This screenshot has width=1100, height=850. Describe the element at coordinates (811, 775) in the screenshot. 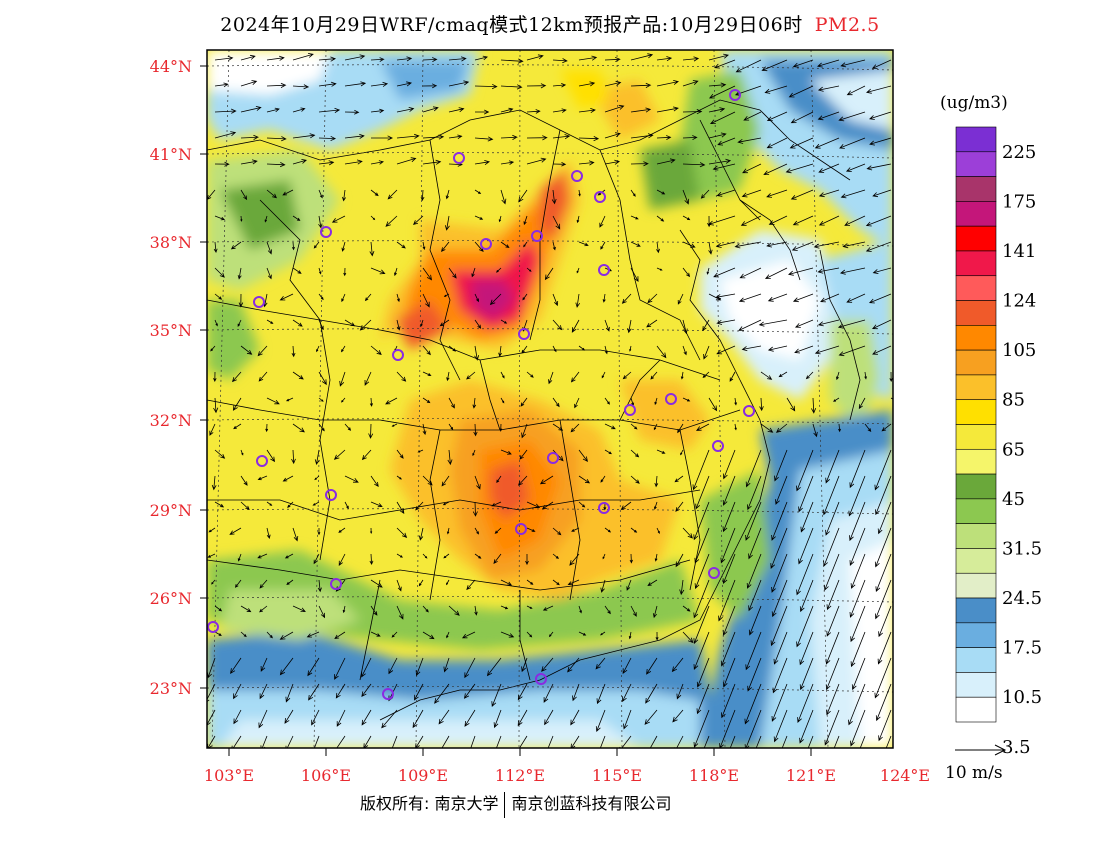

I see `longitude-label: 121°E` at that location.